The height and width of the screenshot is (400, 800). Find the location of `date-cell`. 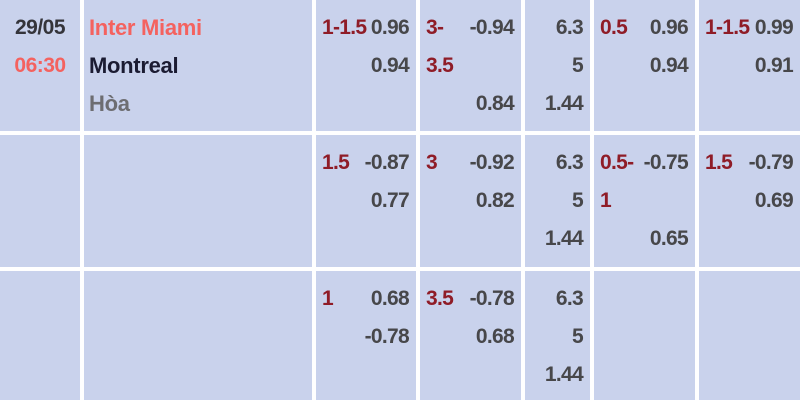

date-cell is located at coordinates (40, 201).